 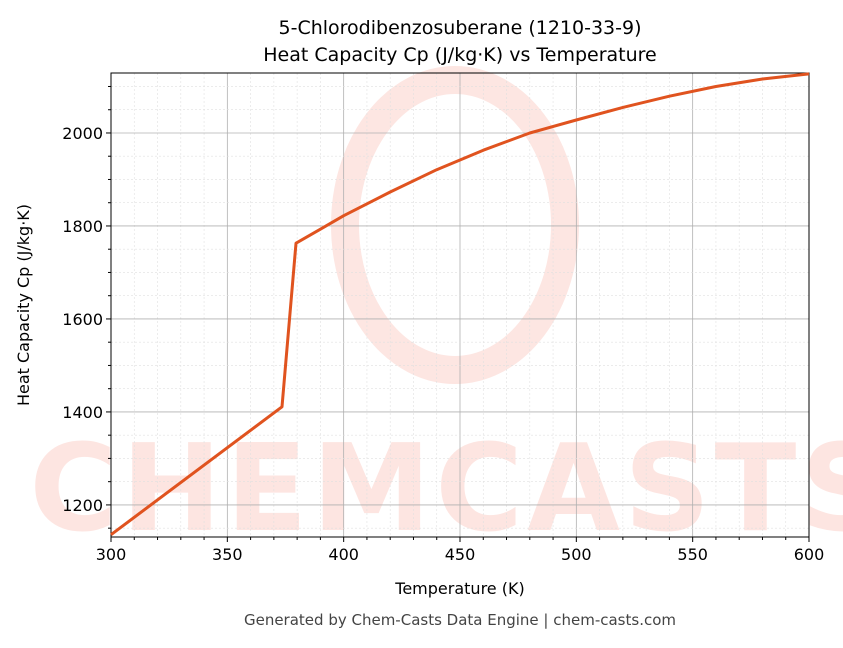 What do you see at coordinates (459, 588) in the screenshot?
I see `x-axis-label: Temperature (K)` at bounding box center [459, 588].